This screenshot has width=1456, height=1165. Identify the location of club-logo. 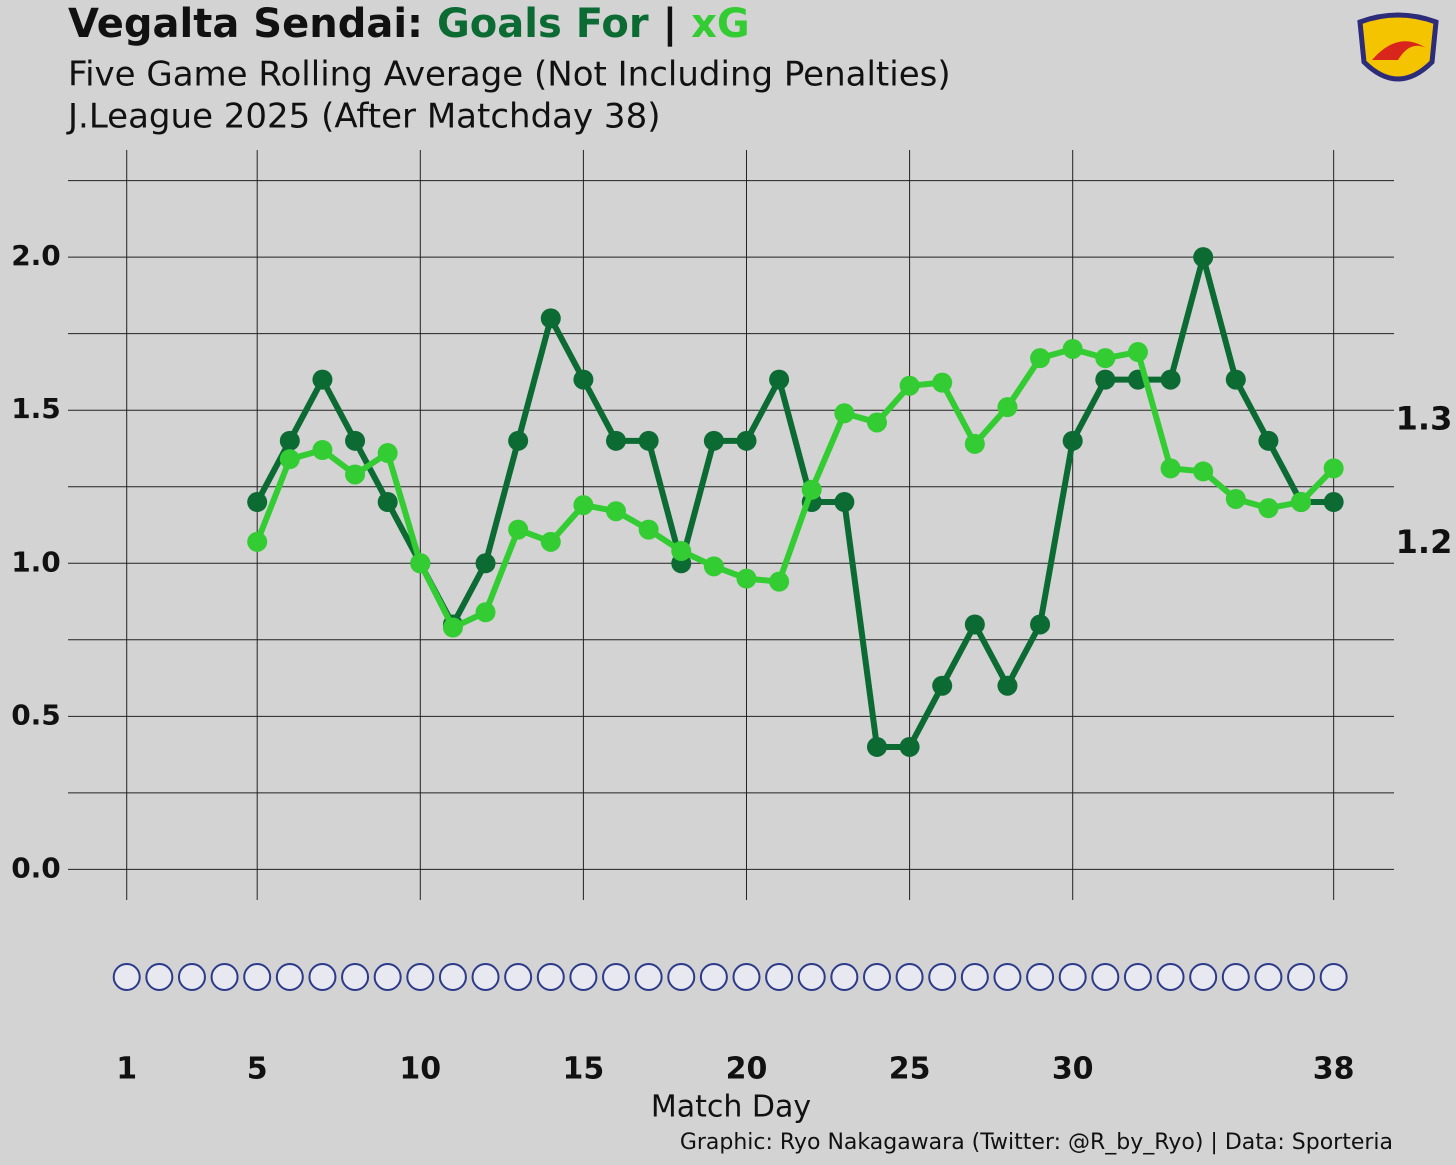
(1398, 47).